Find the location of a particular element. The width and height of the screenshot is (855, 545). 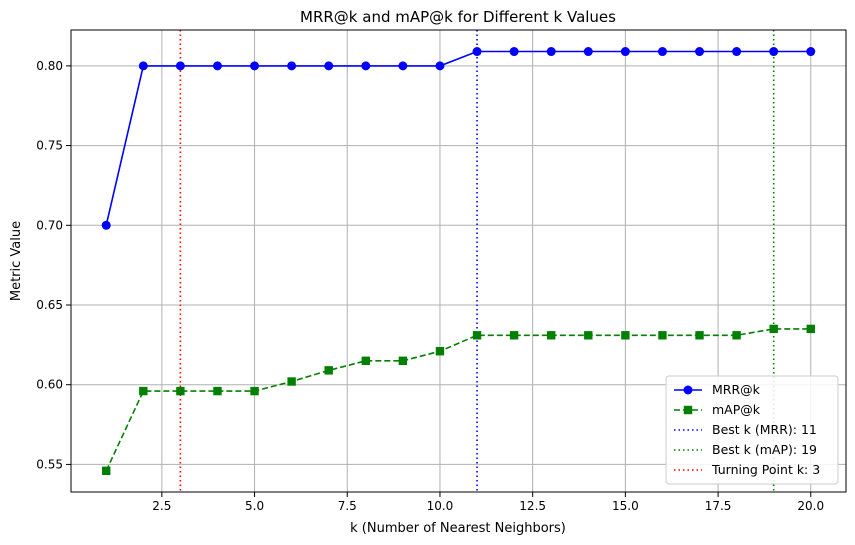

x-axis-label: k (Number of Nearest Neighbors) is located at coordinates (458, 528).